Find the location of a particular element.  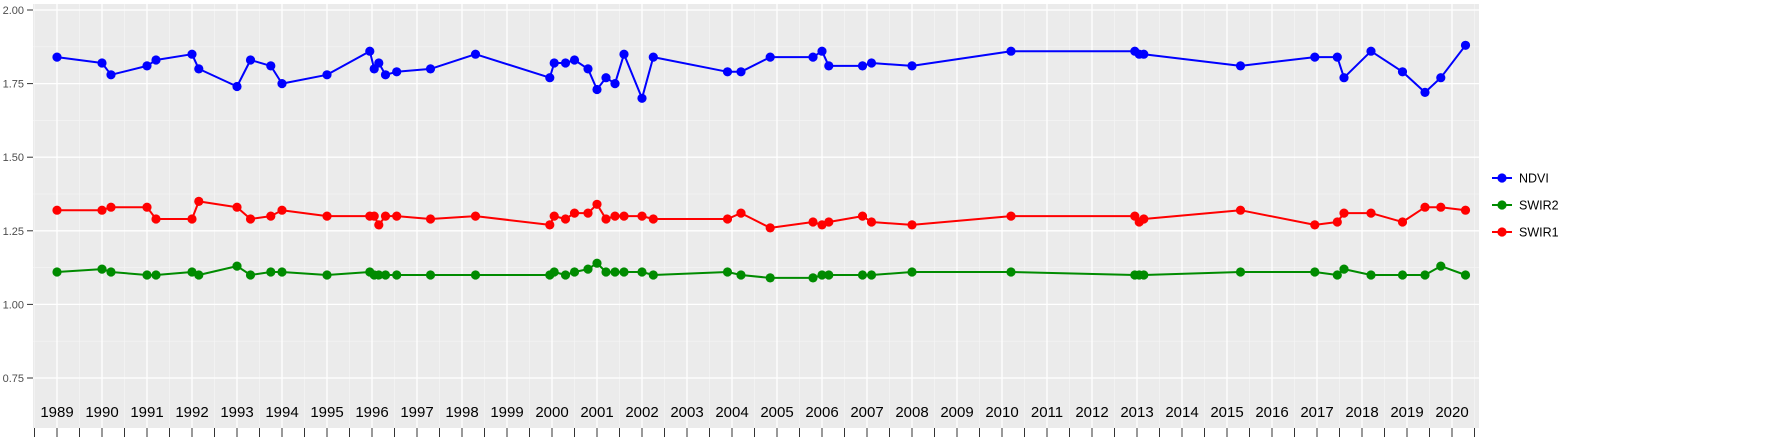

x-tick-label: 1999 is located at coordinates (506, 412).